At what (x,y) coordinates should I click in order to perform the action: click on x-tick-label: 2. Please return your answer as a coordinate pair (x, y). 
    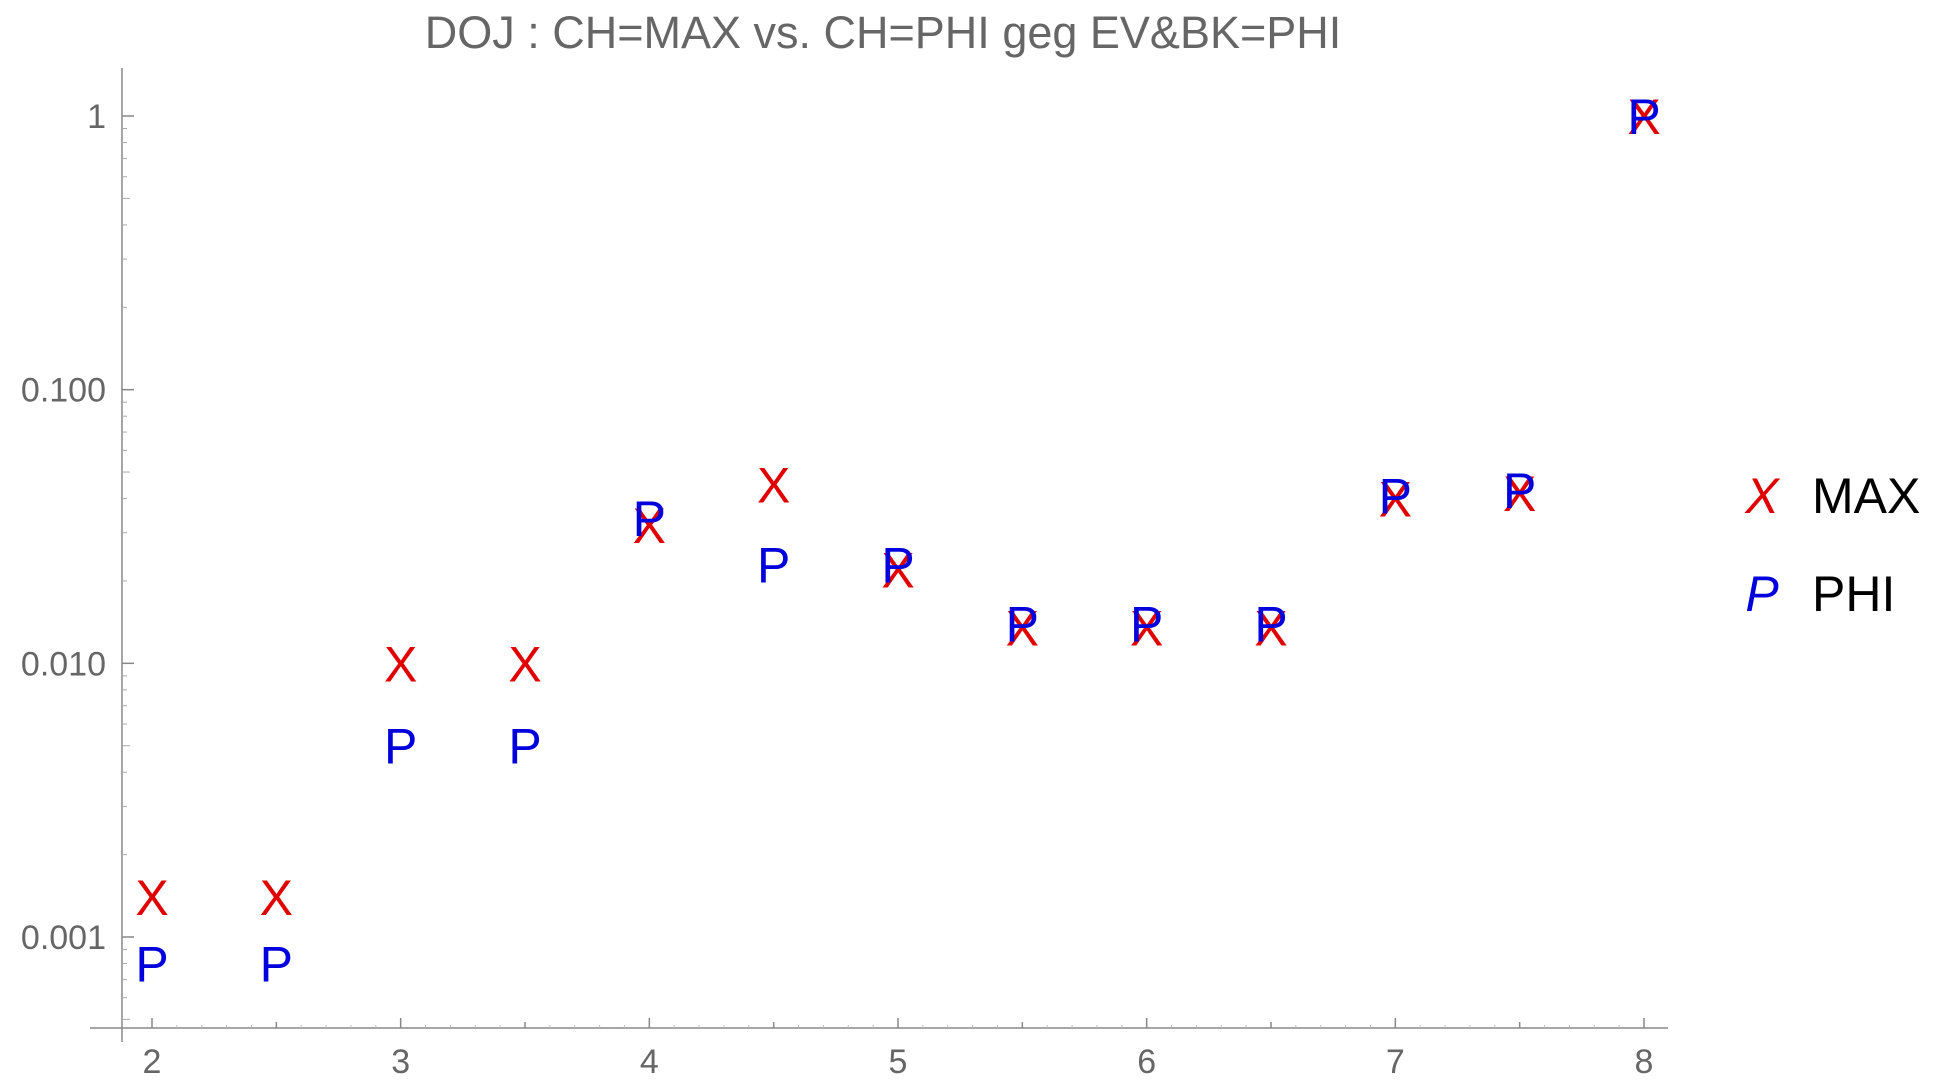
    Looking at the image, I should click on (152, 1062).